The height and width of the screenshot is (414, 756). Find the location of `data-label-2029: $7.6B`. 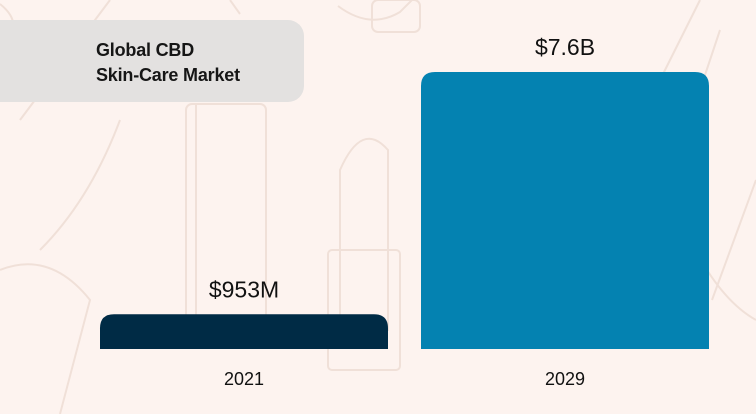

data-label-2029: $7.6B is located at coordinates (565, 47).